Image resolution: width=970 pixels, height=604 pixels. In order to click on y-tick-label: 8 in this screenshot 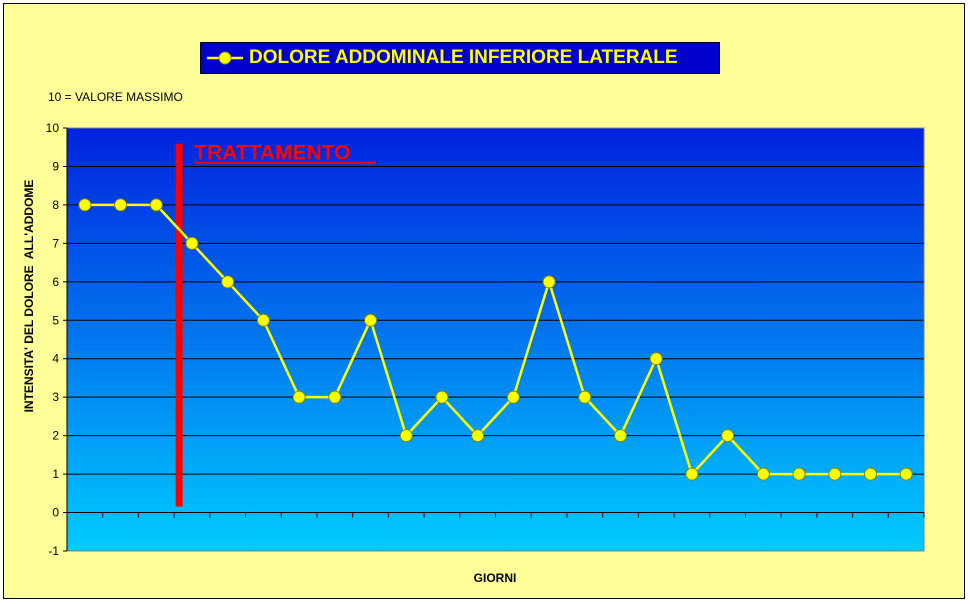, I will do `click(55, 205)`.